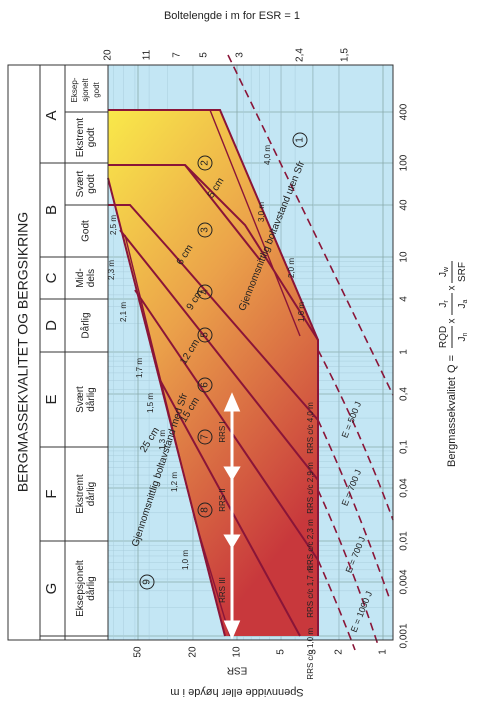 The height and width of the screenshot is (712, 477). Describe the element at coordinates (174, 482) in the screenshot. I see `bolt-spacing-label: 1,2 m` at that location.